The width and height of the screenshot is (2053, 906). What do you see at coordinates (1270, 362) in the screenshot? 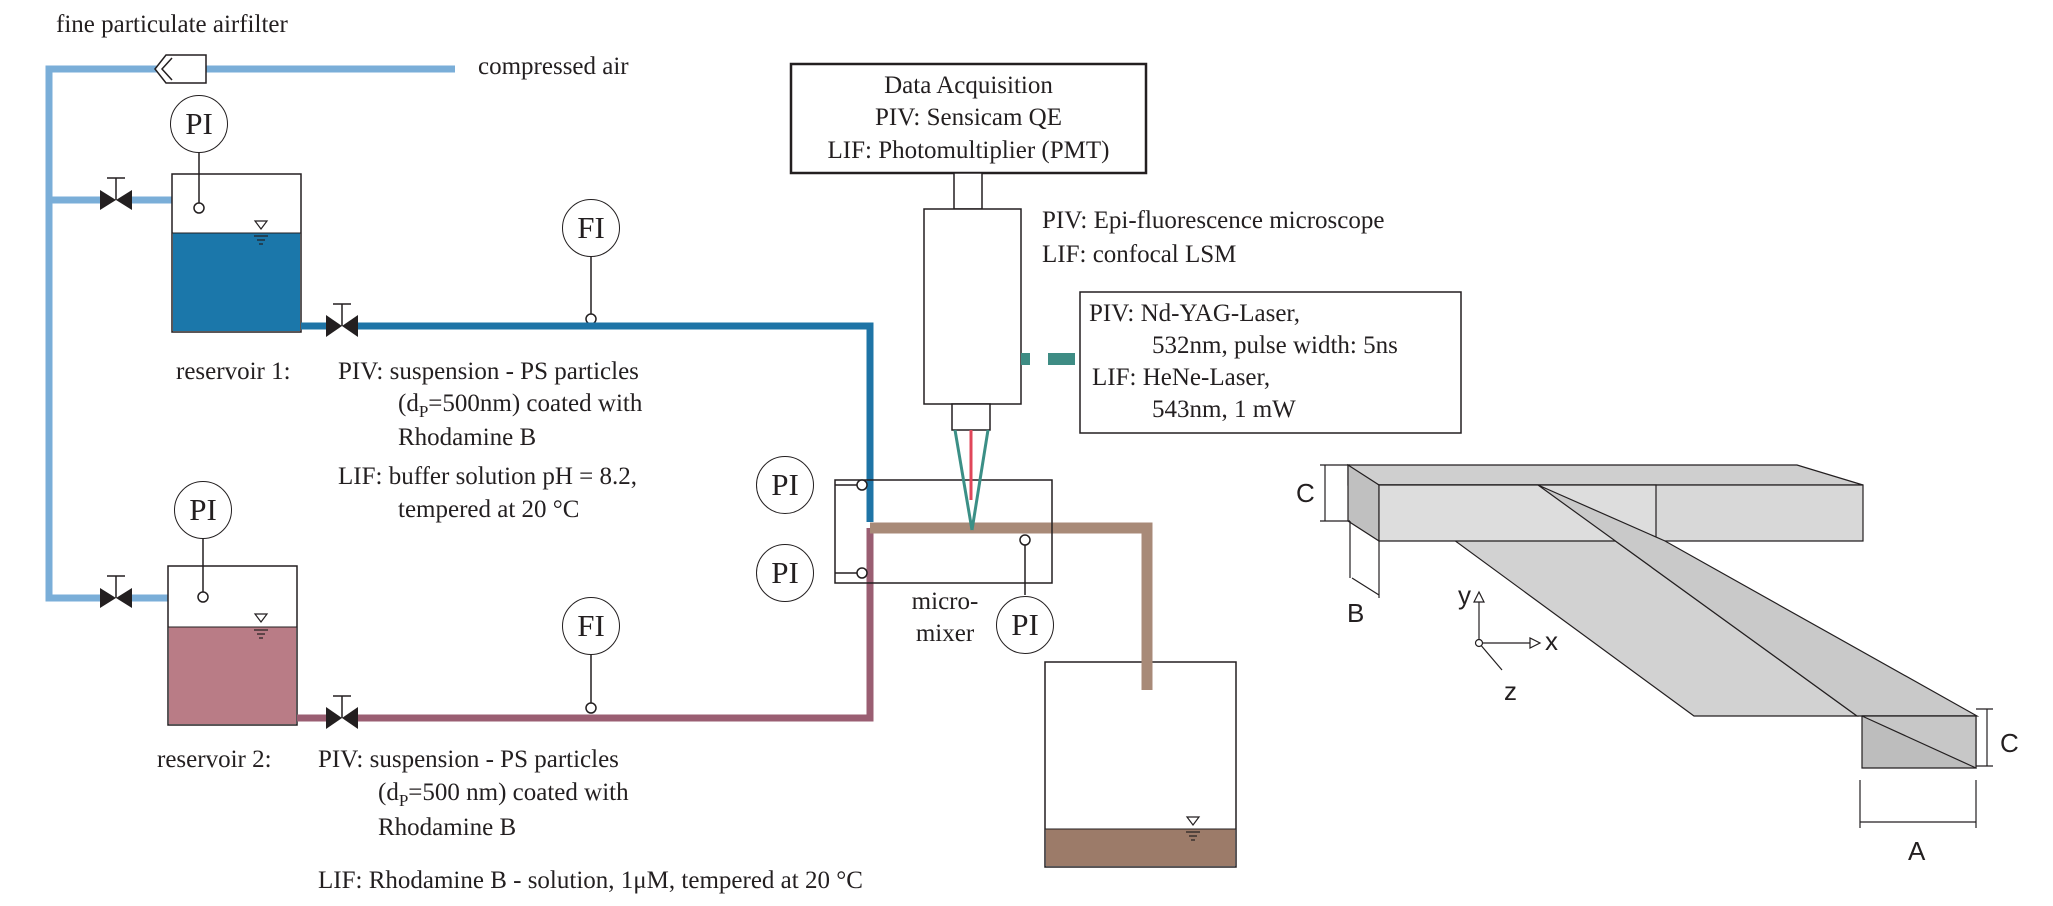
I see `laser-box` at bounding box center [1270, 362].